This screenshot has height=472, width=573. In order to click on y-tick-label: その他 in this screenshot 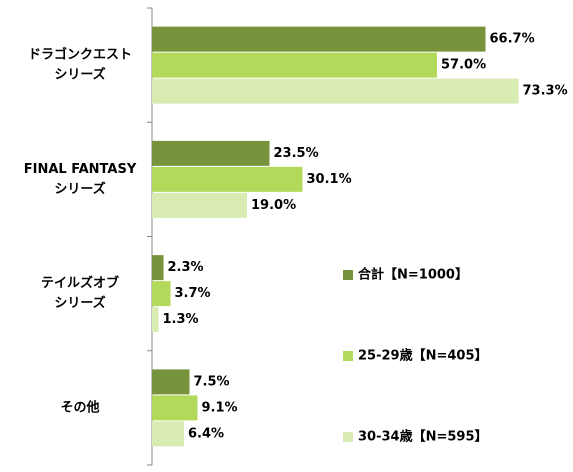, I will do `click(79, 407)`.